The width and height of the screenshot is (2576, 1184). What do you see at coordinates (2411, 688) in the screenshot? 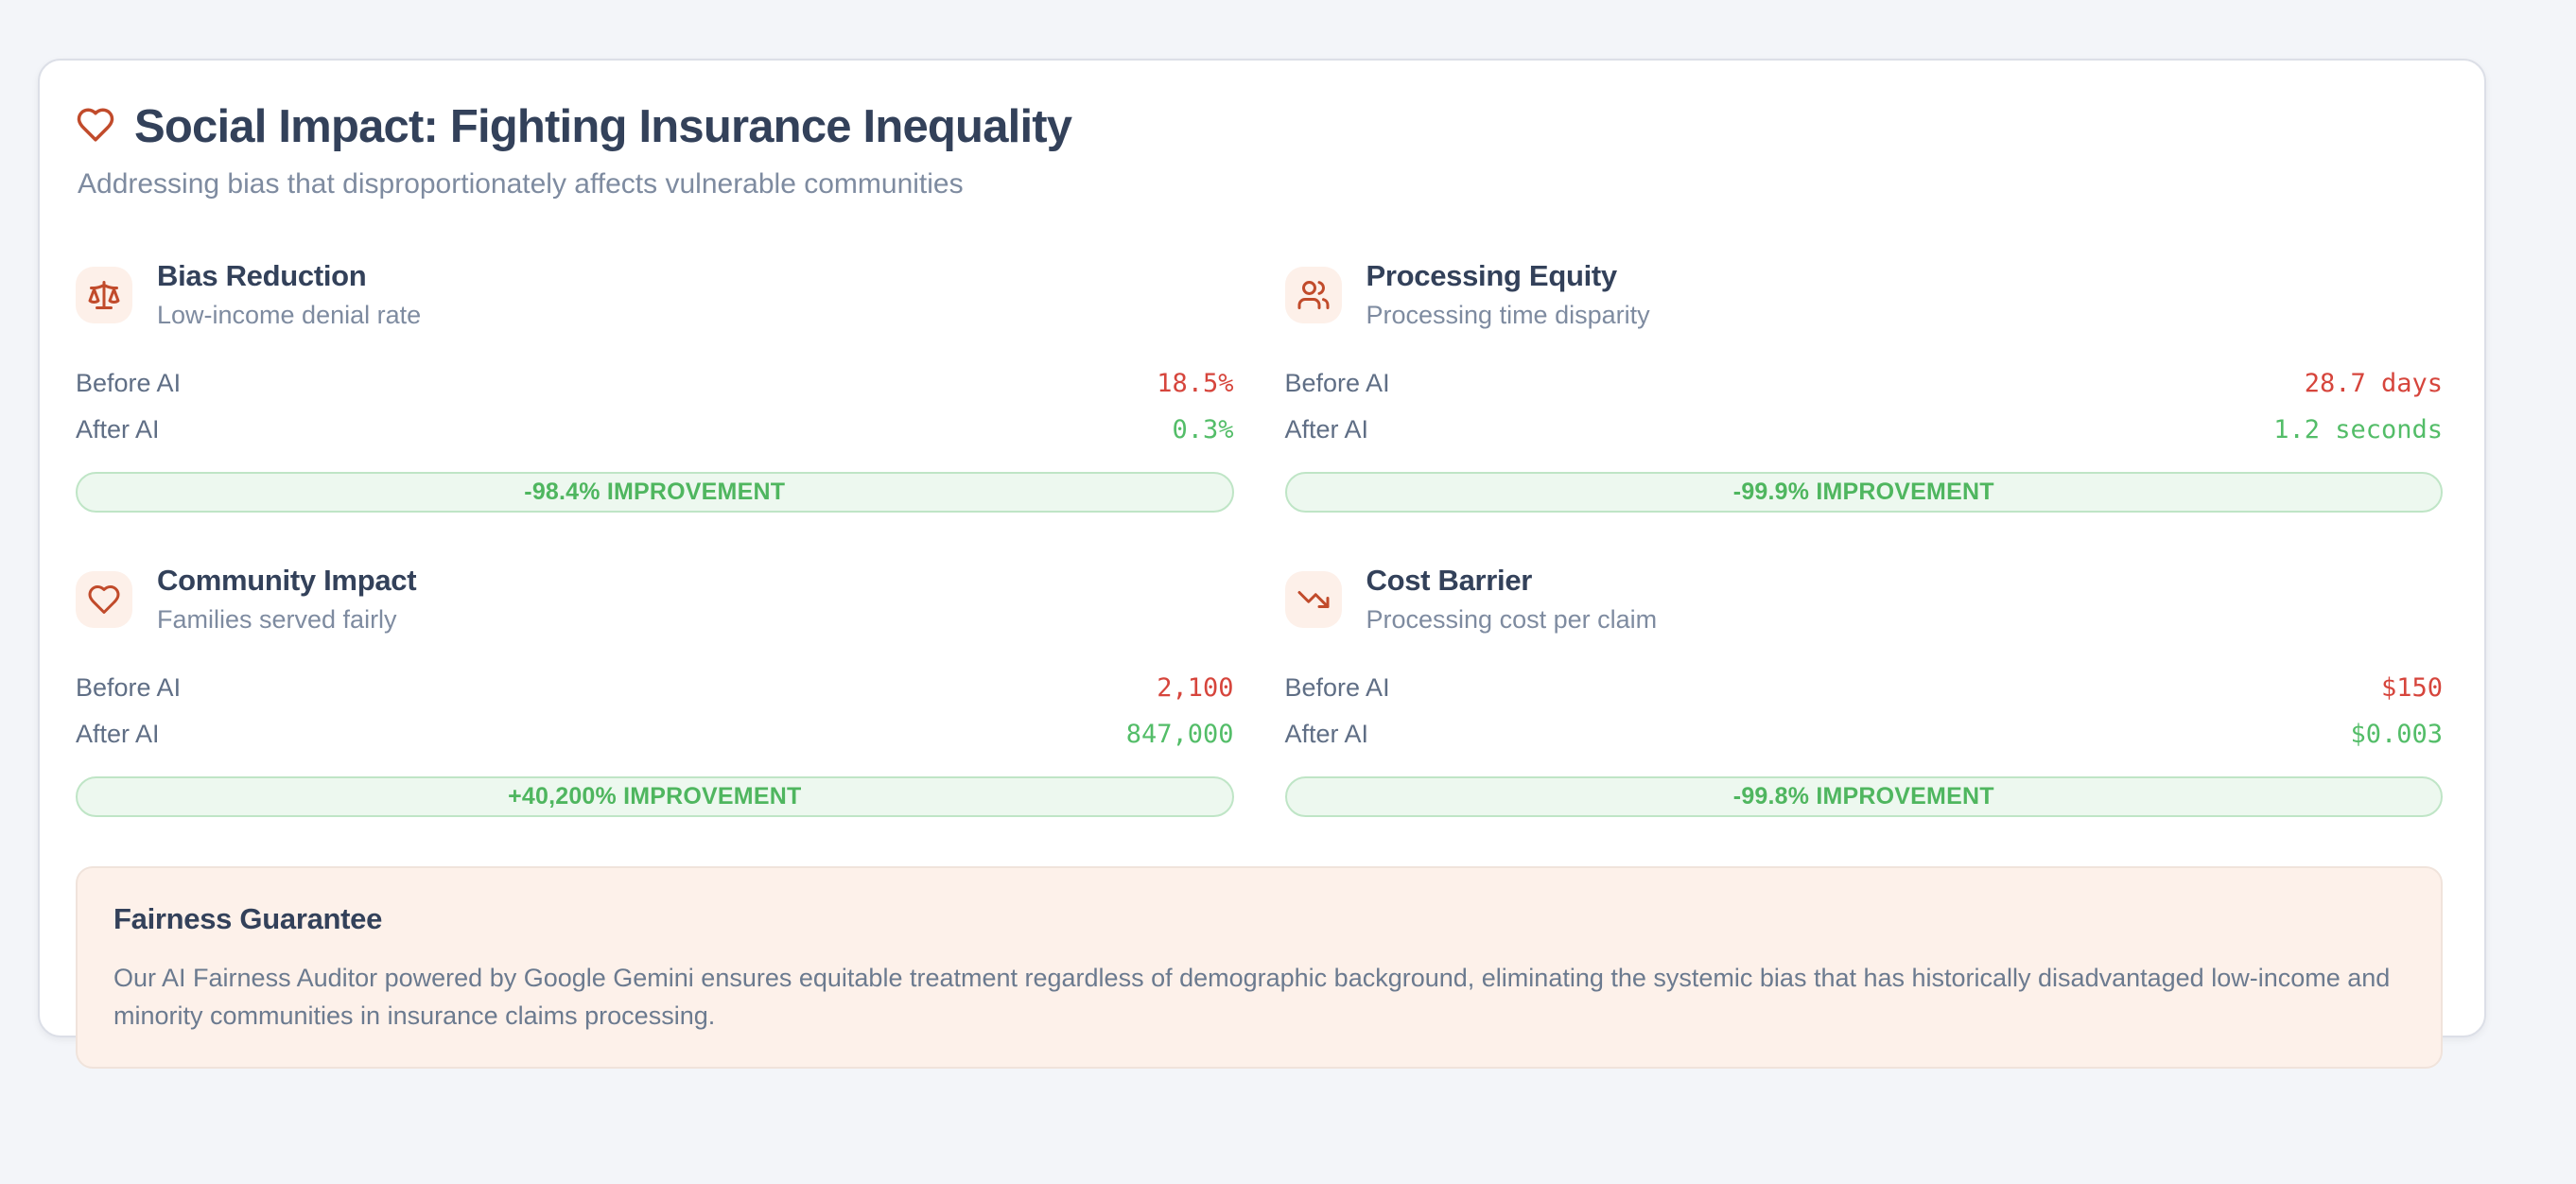
I see `before-value: $150` at bounding box center [2411, 688].